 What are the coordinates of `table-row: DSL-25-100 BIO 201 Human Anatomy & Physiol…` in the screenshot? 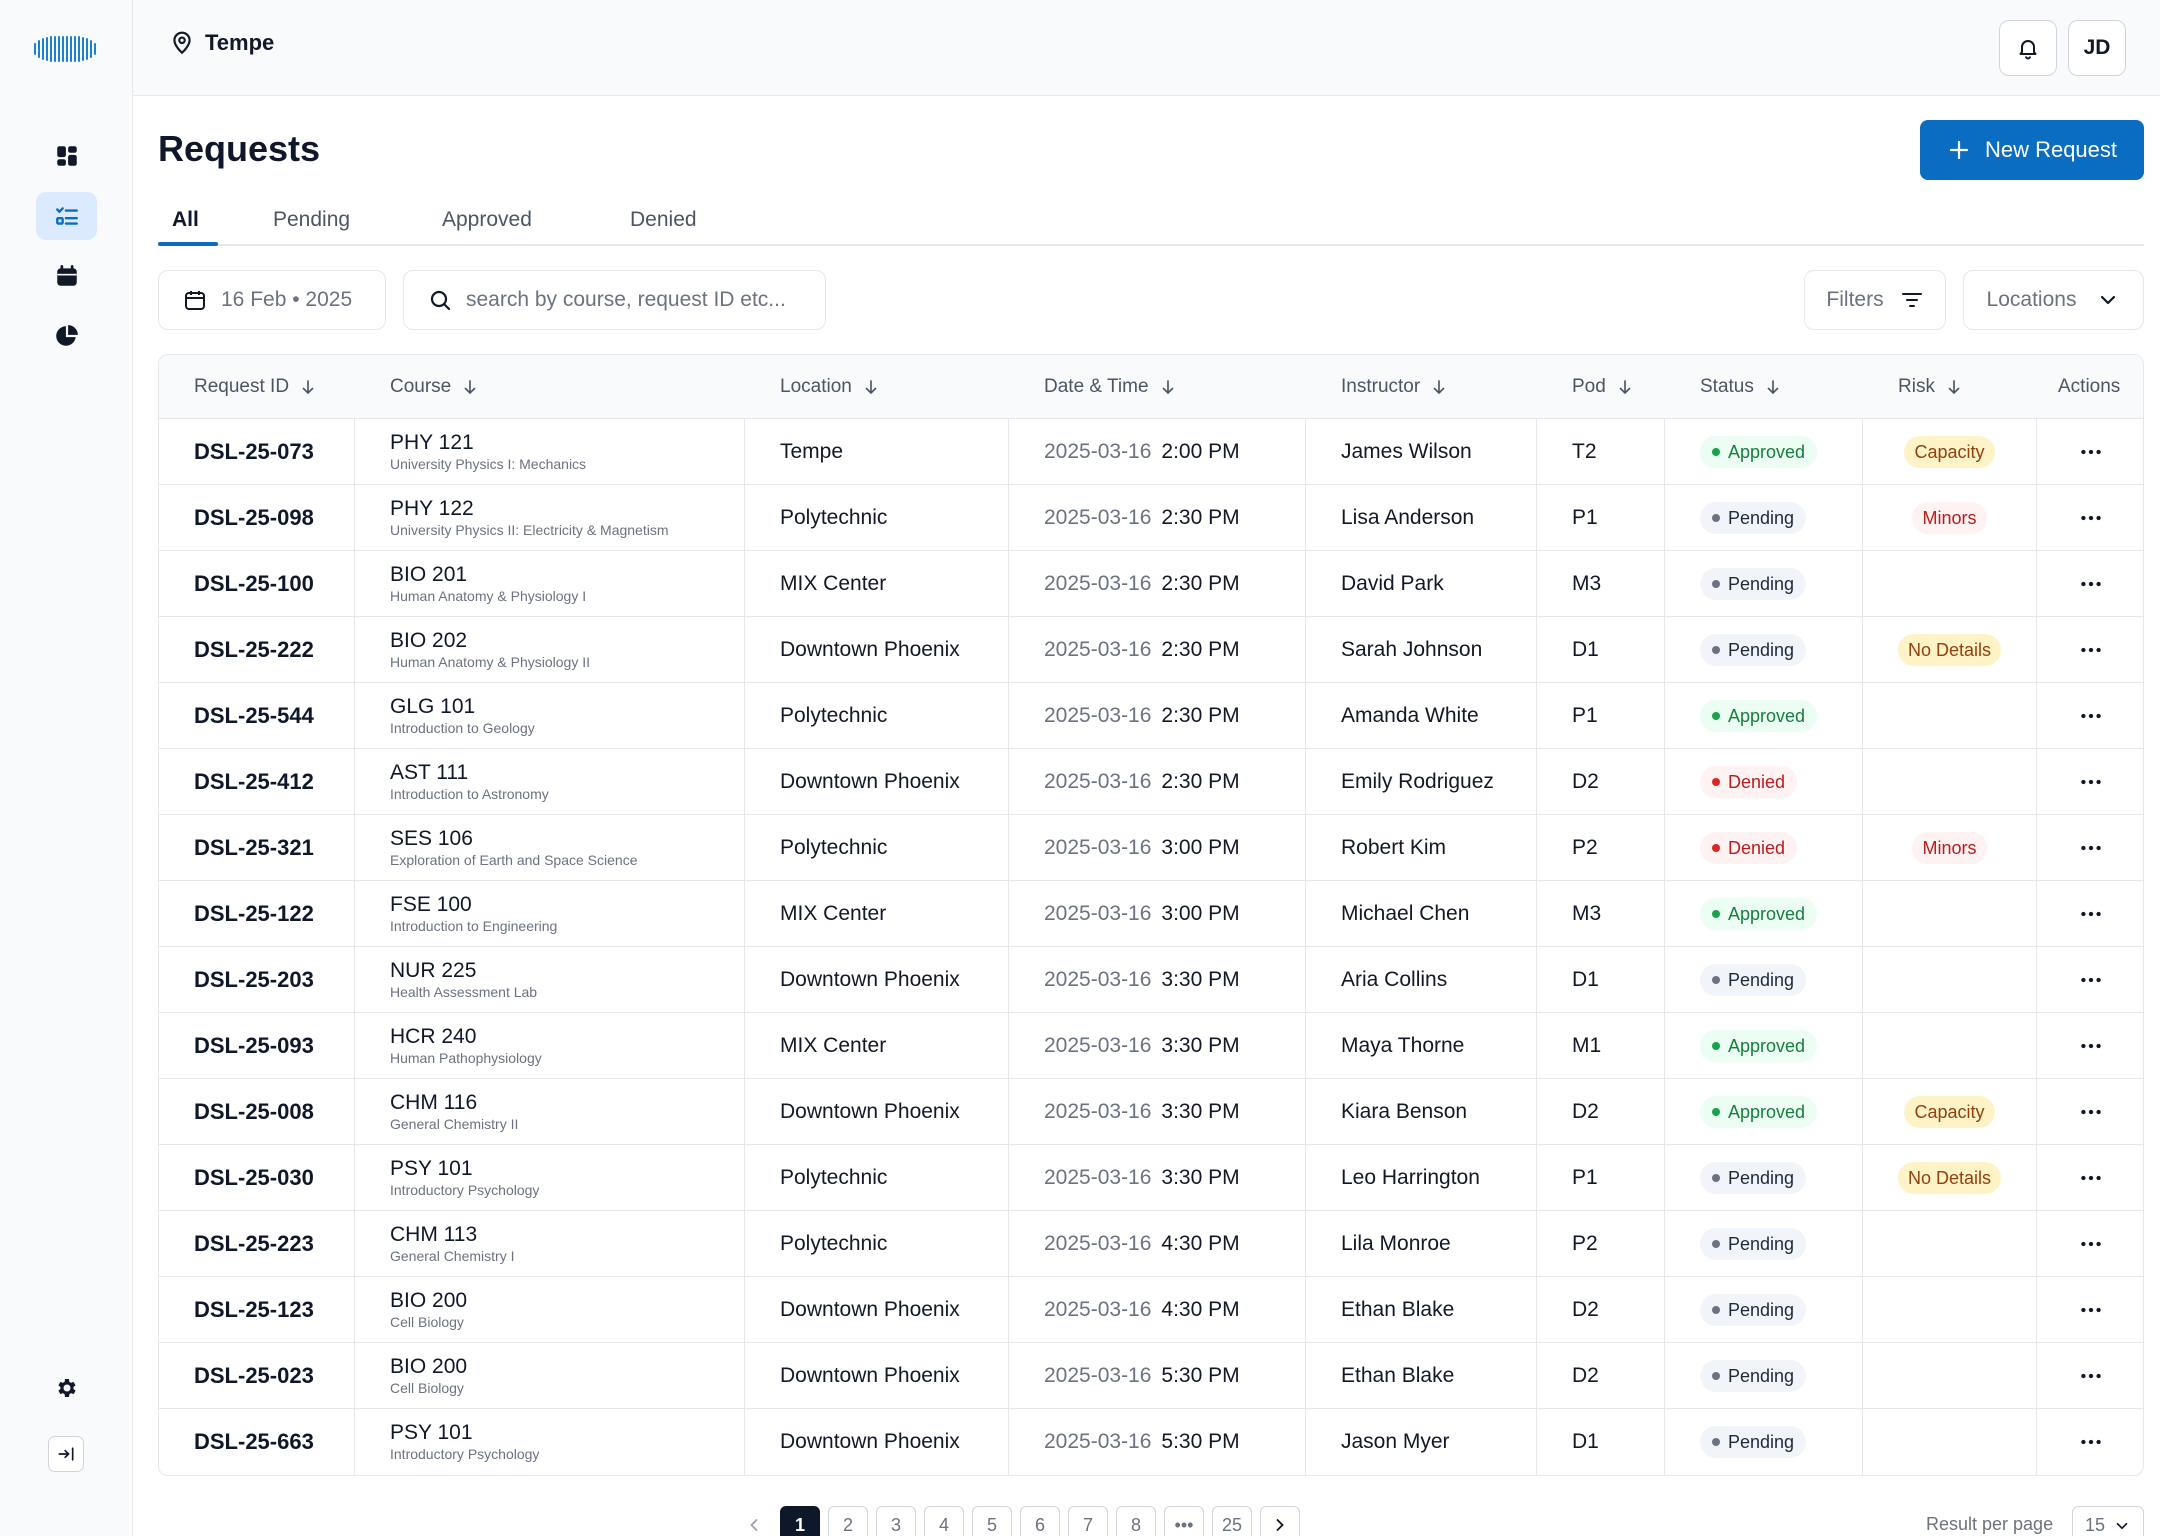 It's located at (1151, 584).